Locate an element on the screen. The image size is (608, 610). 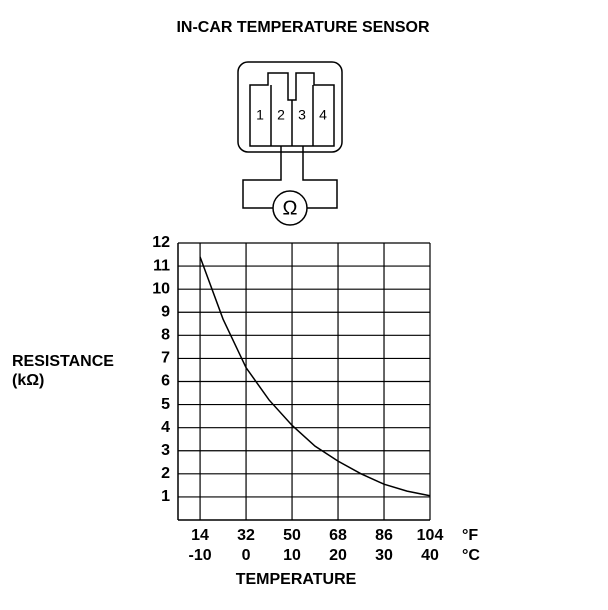
connector is located at coordinates (290, 143).